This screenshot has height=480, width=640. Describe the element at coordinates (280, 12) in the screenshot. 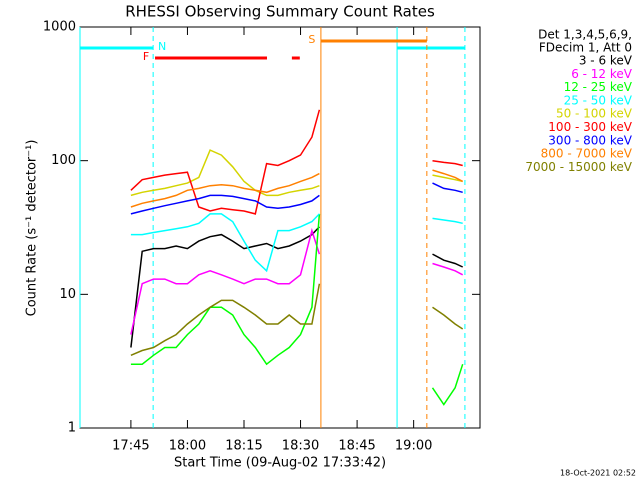

I see `chart-title: RHESSI Observing Summary Count Rates` at that location.